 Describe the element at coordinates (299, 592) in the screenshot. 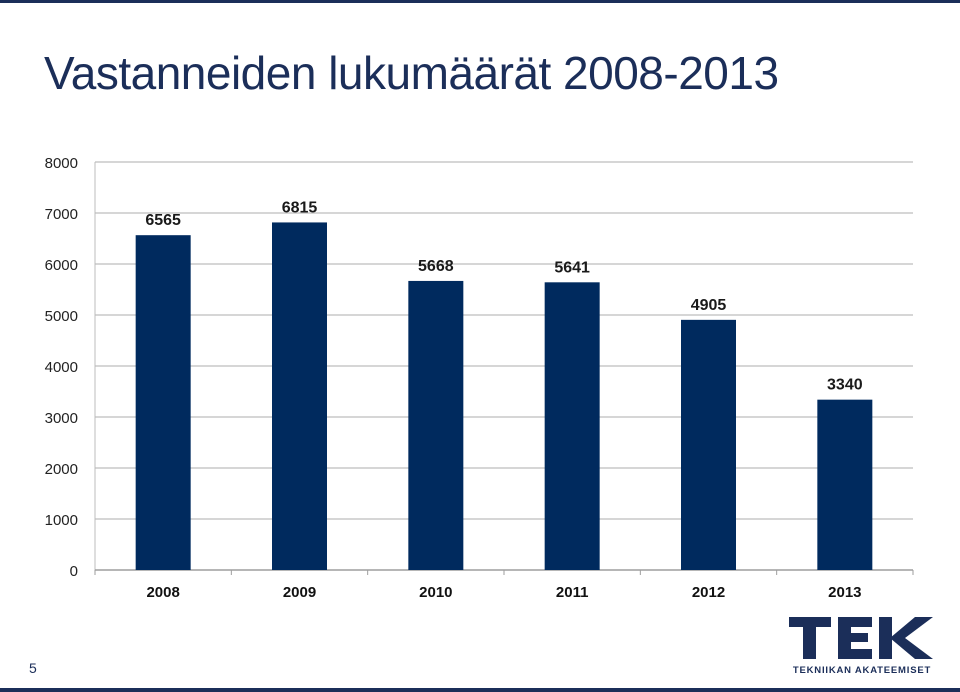

I see `x-tick-label: 2009` at that location.